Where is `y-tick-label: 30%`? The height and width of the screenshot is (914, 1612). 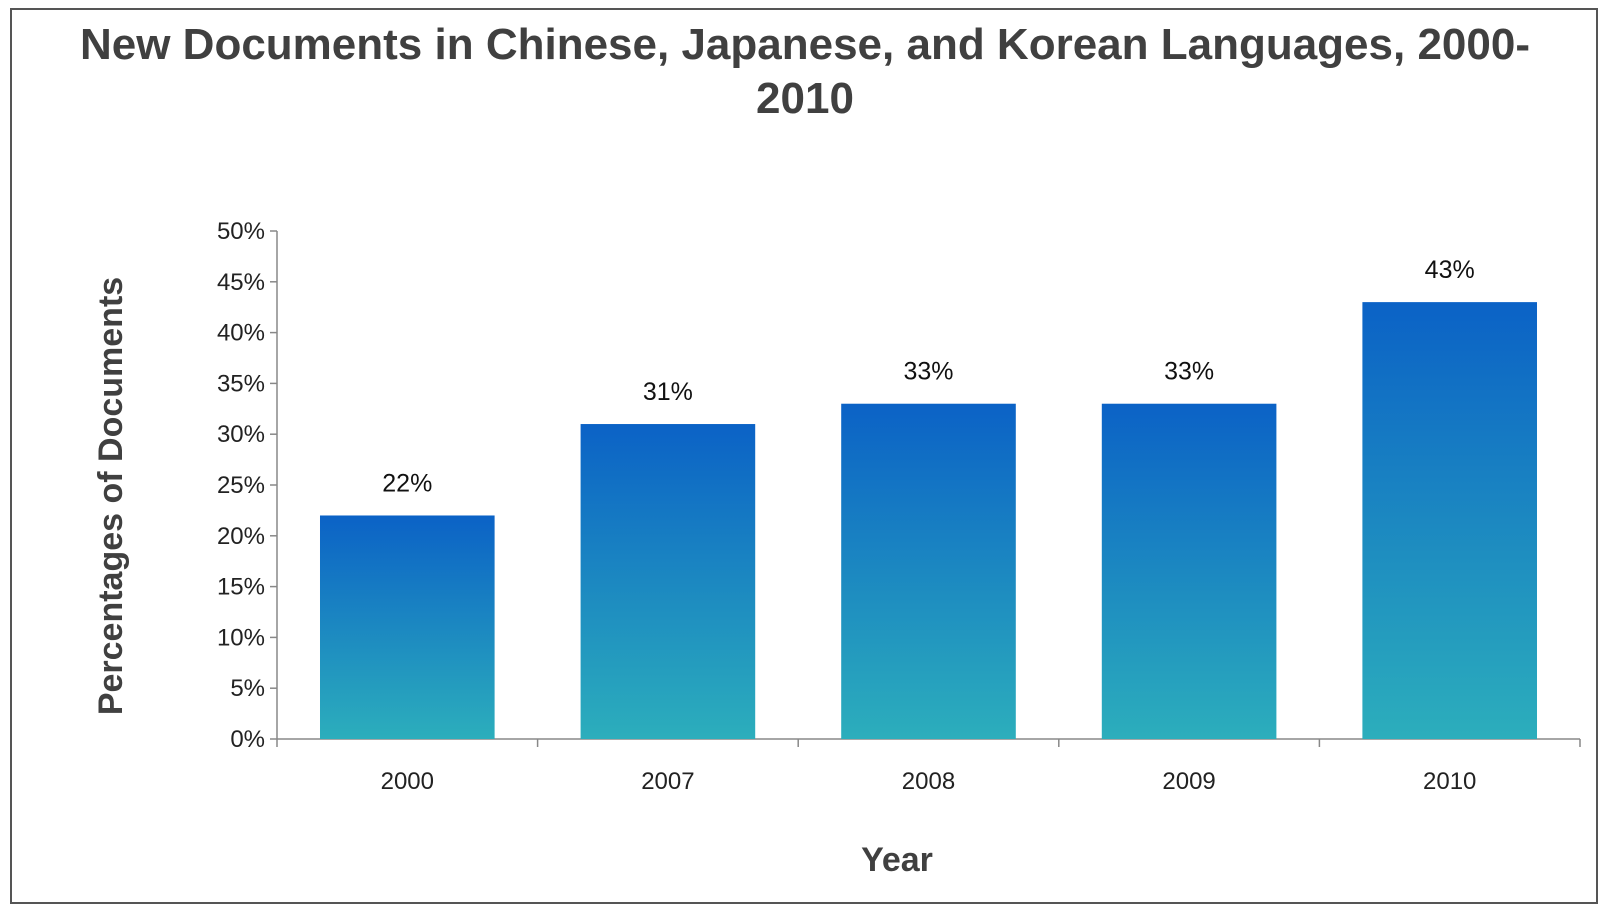
y-tick-label: 30% is located at coordinates (241, 434).